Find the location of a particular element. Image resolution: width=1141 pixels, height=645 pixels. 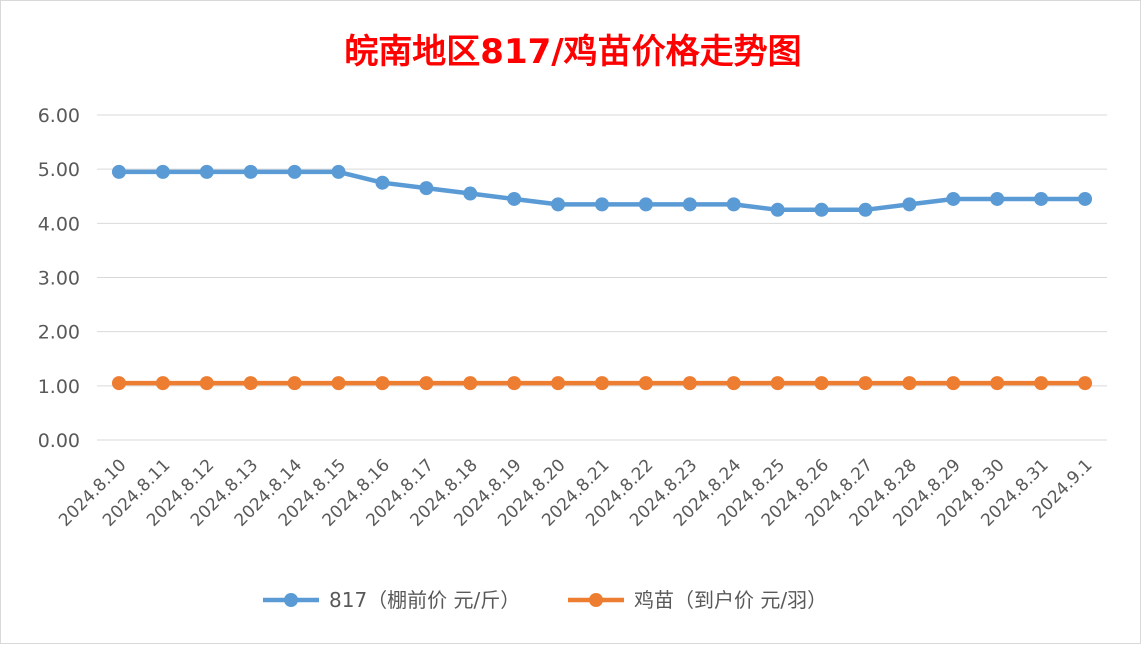

legend-label: 817（棚前价 元/斤） is located at coordinates (424, 600).